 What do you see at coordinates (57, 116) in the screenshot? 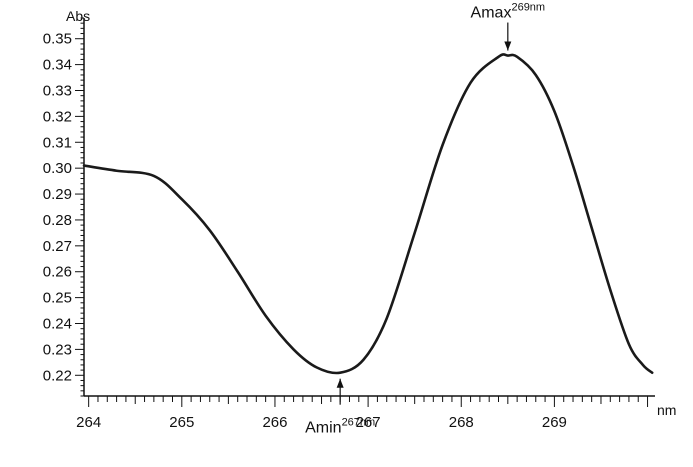
I see `y-tick-label: 0.32` at bounding box center [57, 116].